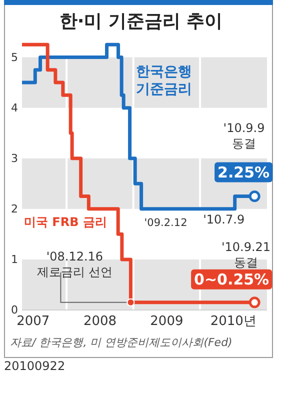 The width and height of the screenshot is (282, 396). Describe the element at coordinates (33, 322) in the screenshot. I see `x-tick-label: 2007` at that location.